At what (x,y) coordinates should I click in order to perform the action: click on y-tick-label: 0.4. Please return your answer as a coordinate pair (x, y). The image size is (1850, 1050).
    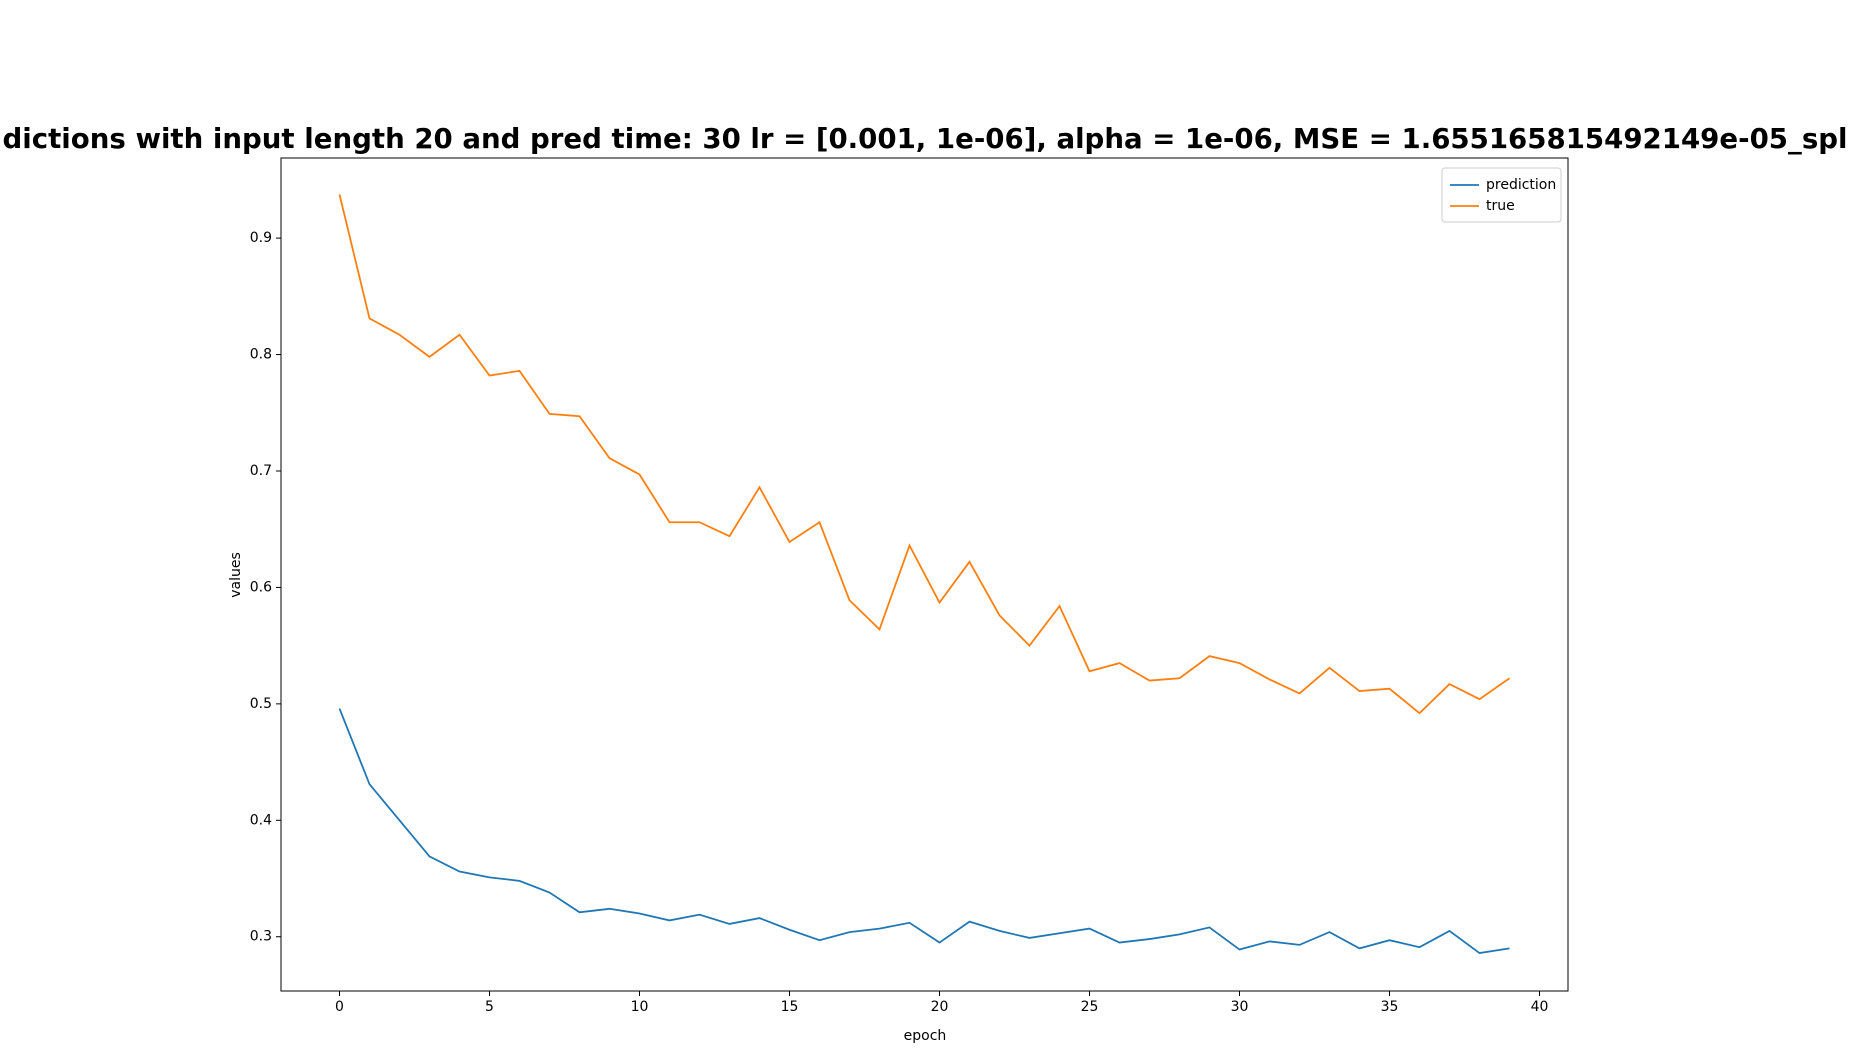
    Looking at the image, I should click on (261, 820).